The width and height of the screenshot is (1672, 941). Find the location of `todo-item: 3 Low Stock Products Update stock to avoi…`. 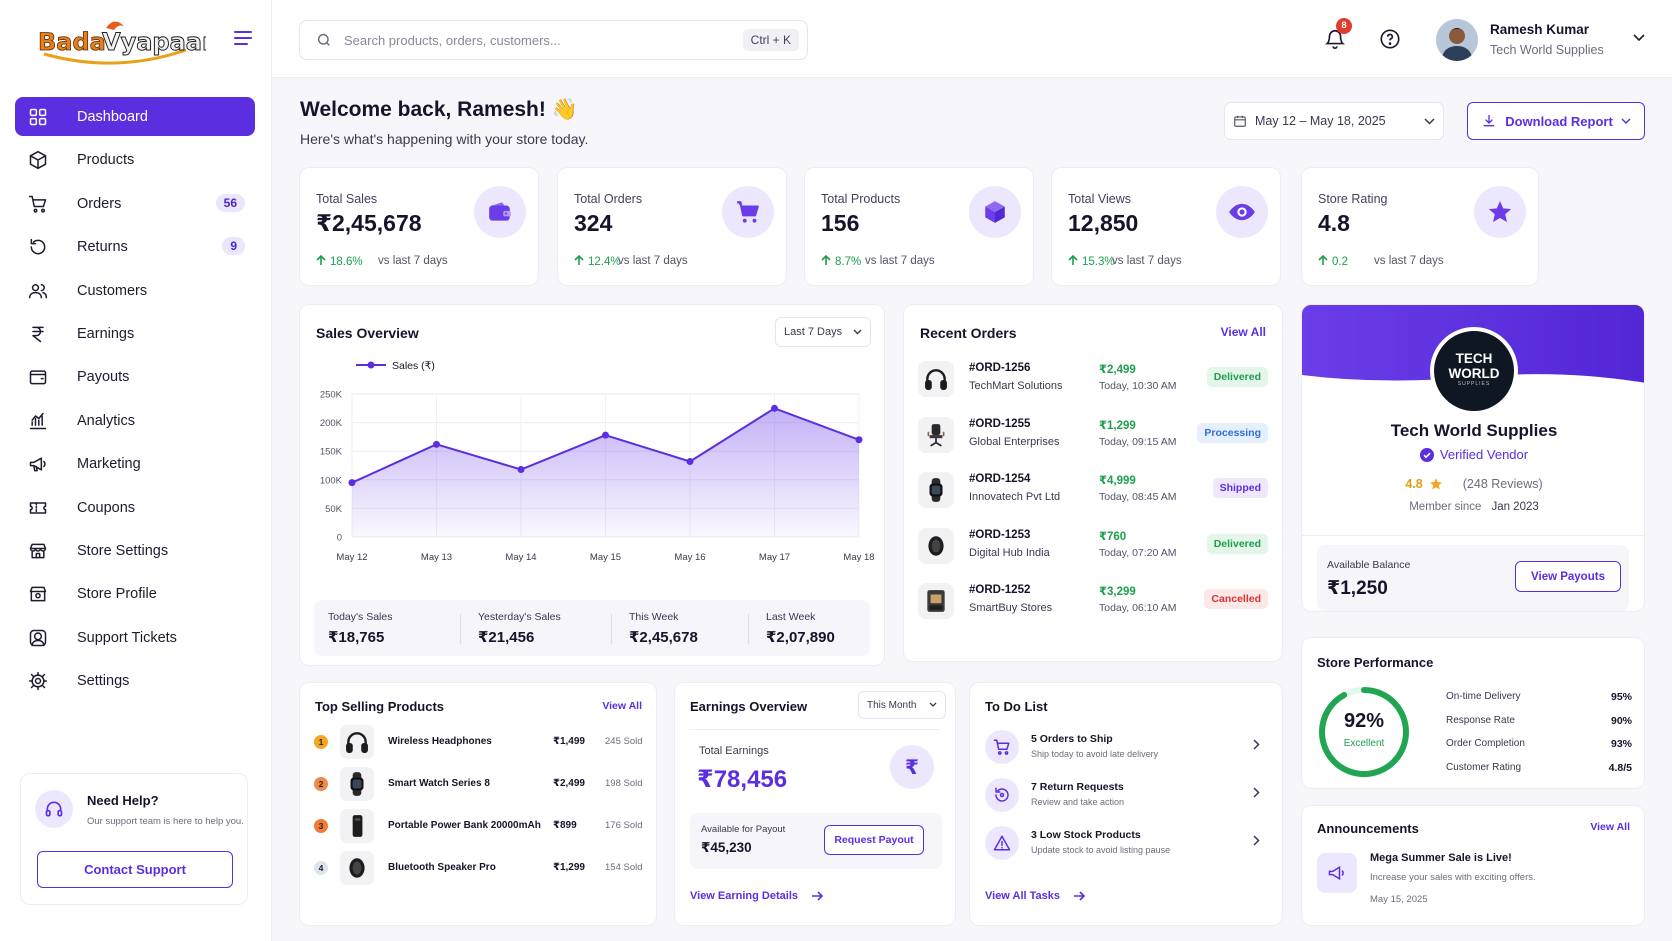

todo-item: 3 Low Stock Products Update stock to avoi… is located at coordinates (1127, 845).